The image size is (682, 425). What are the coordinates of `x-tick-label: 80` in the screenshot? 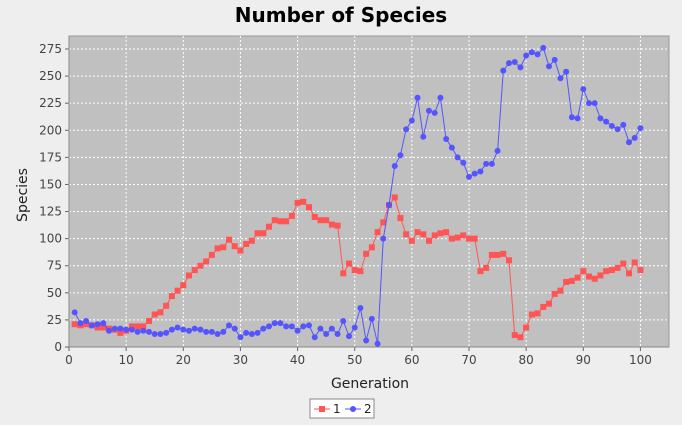 It's located at (526, 360).